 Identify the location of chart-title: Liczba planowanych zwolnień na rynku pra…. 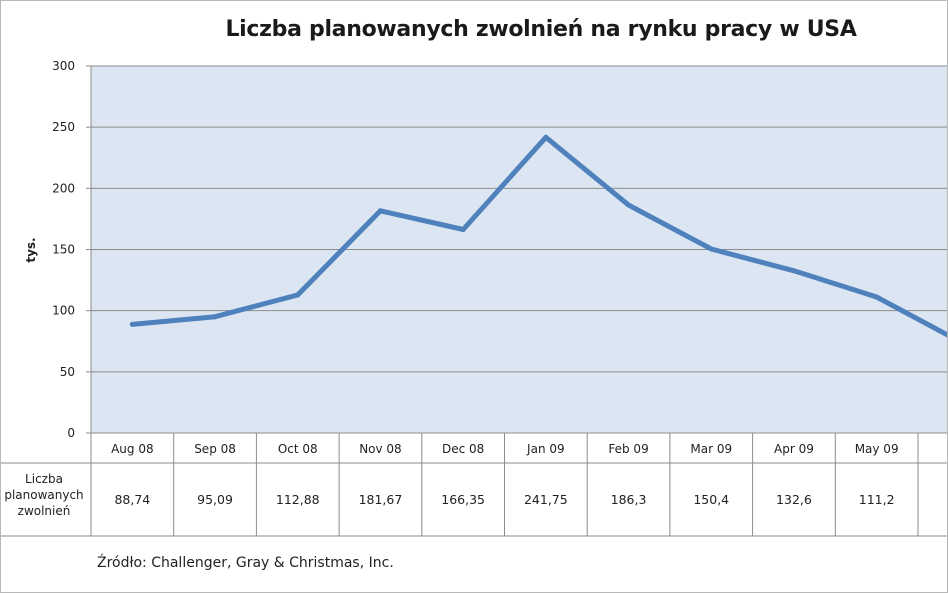
(541, 29).